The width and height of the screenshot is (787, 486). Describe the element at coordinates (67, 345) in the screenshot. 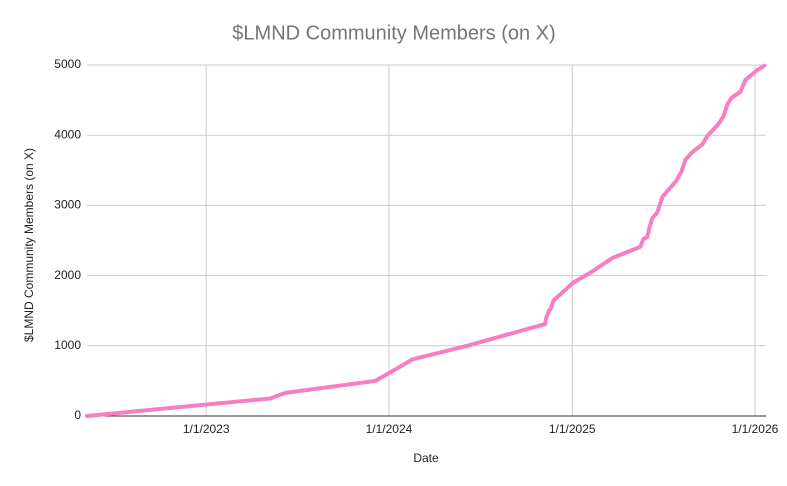

I see `y-tick-label: 1000` at that location.